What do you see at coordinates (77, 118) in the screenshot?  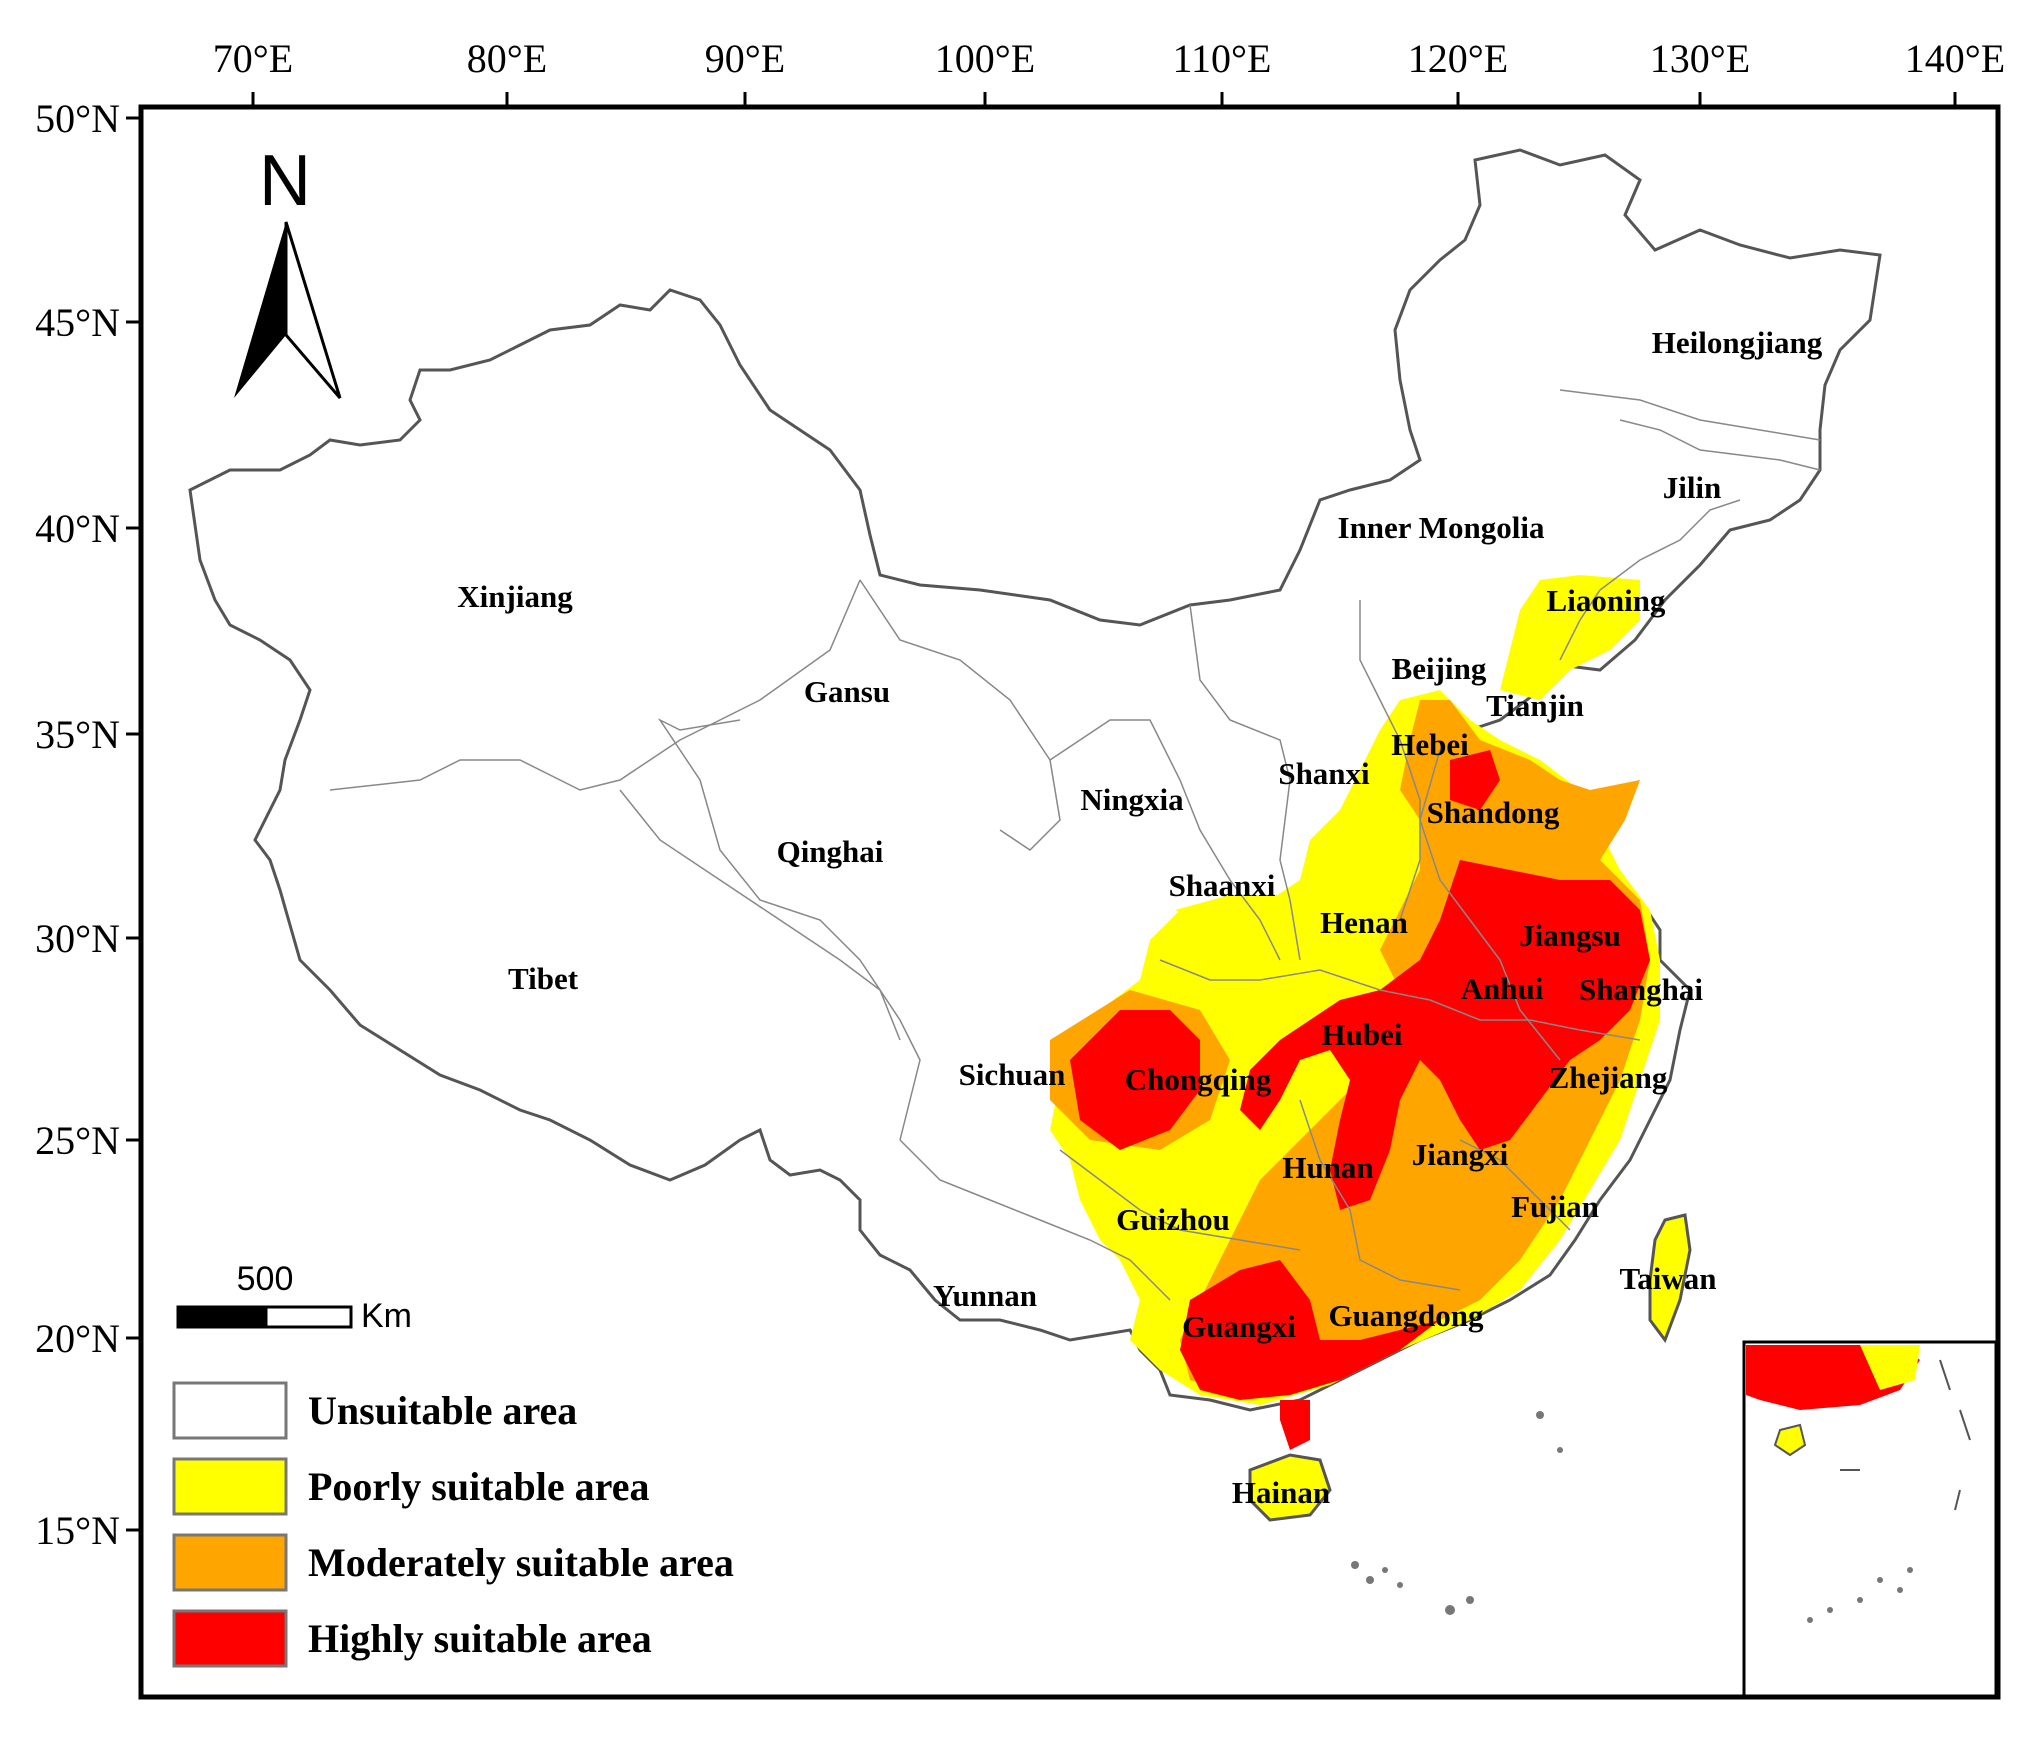 I see `y-tick-50: 50°N` at bounding box center [77, 118].